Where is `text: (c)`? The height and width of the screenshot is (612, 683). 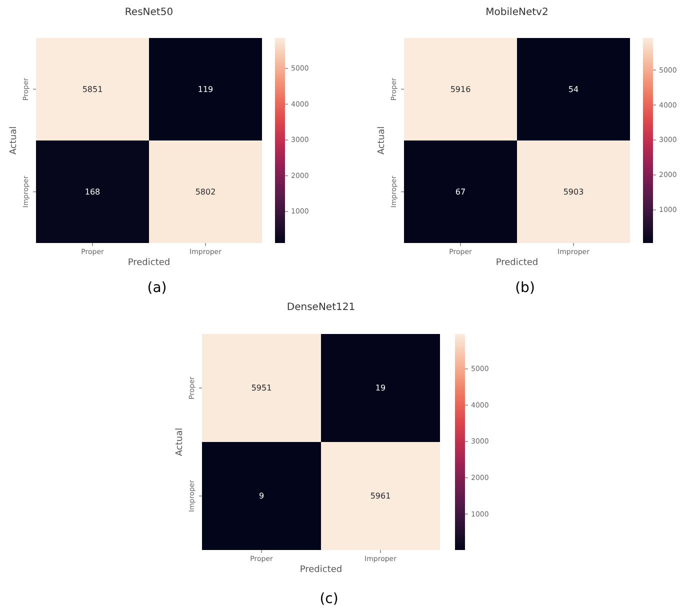 text: (c) is located at coordinates (329, 599).